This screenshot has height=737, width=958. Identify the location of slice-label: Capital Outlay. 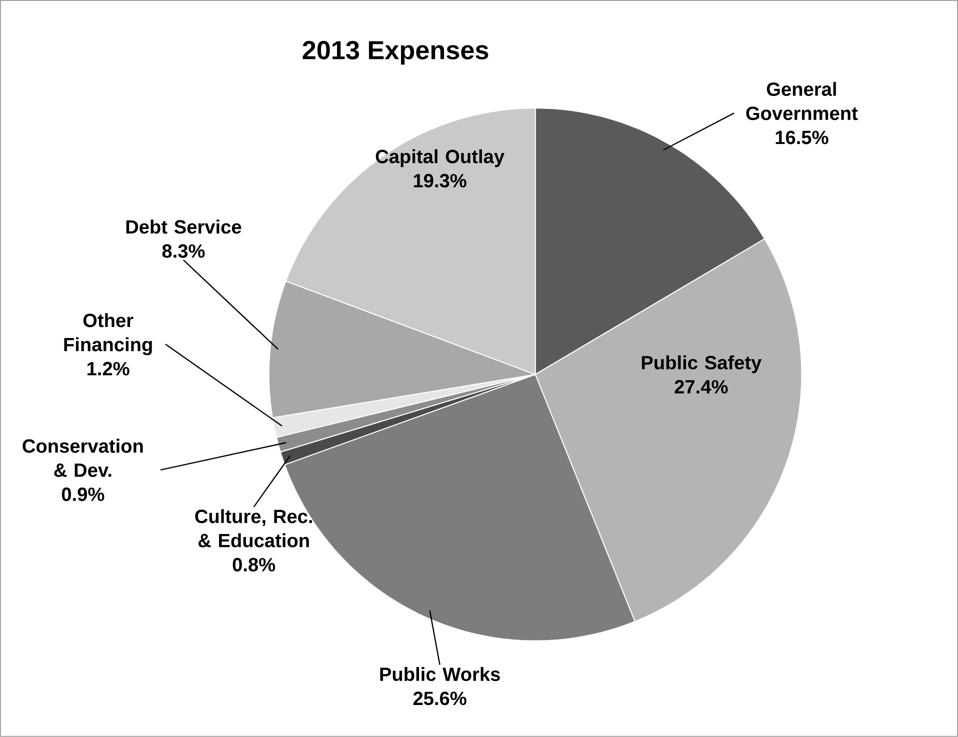
(440, 158).